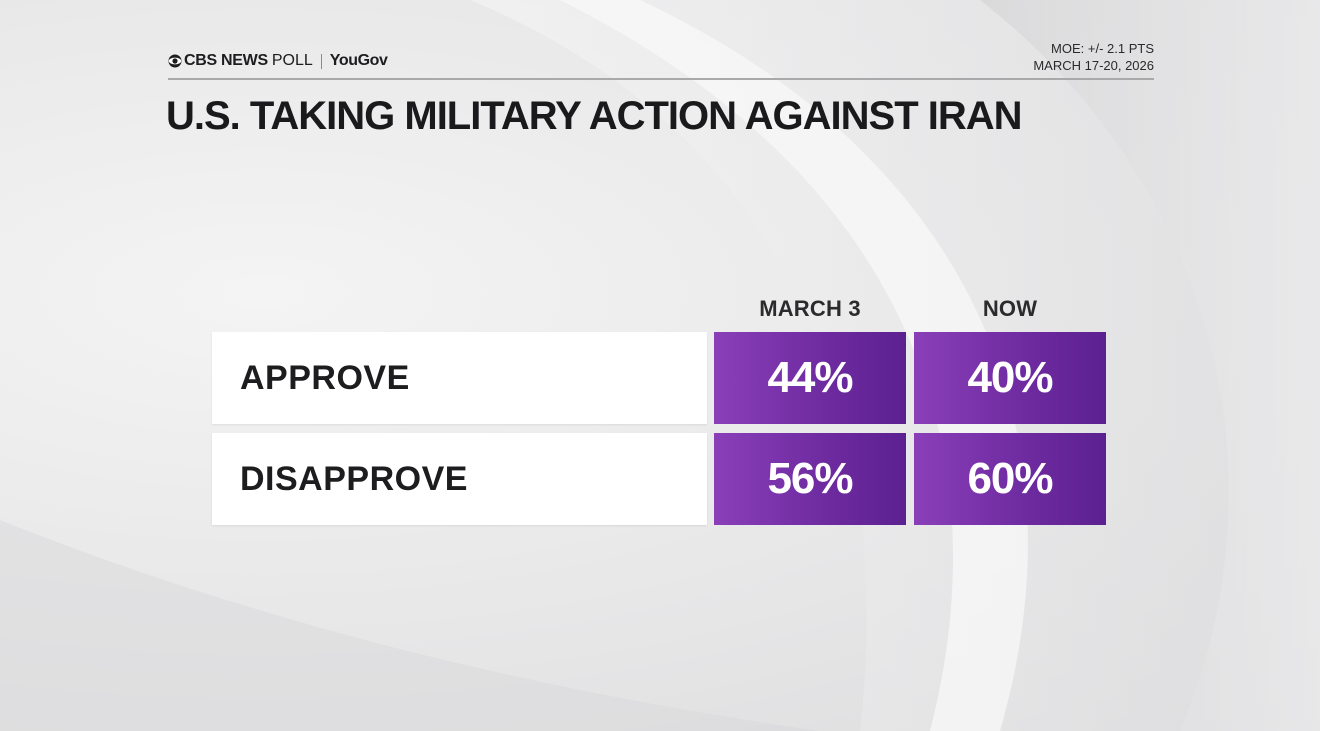  I want to click on cbs-eye-icon, so click(175, 61).